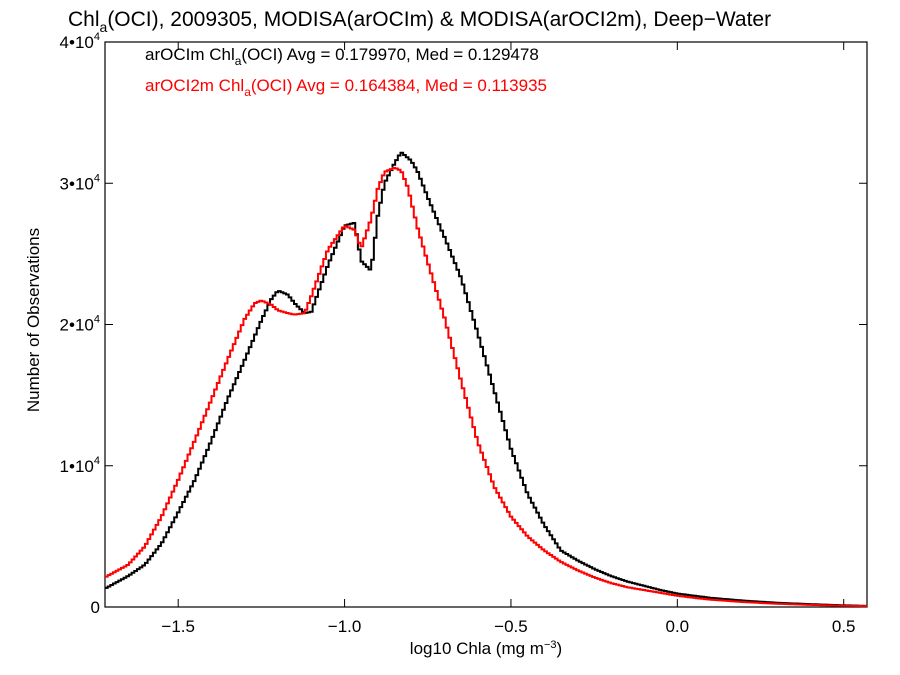 Image resolution: width=900 pixels, height=675 pixels. Describe the element at coordinates (33, 320) in the screenshot. I see `y-axis-label: Number of Observations` at that location.